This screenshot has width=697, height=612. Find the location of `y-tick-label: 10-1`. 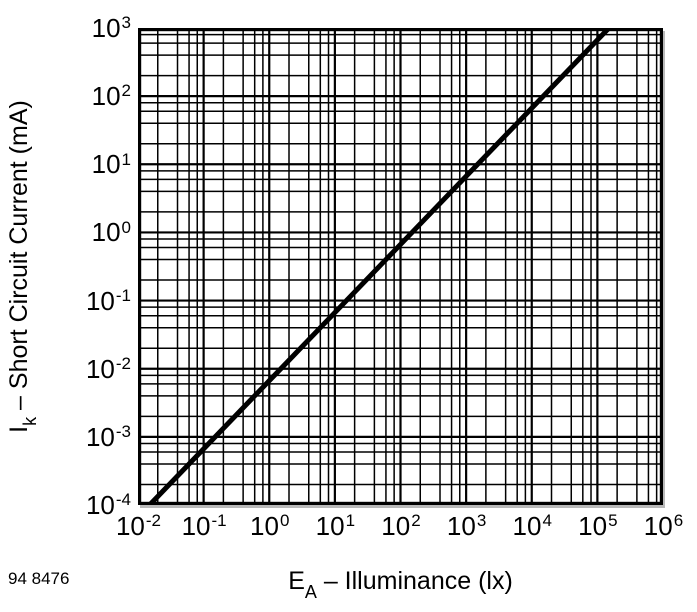

y-tick-label: 10-1 is located at coordinates (65, 300).